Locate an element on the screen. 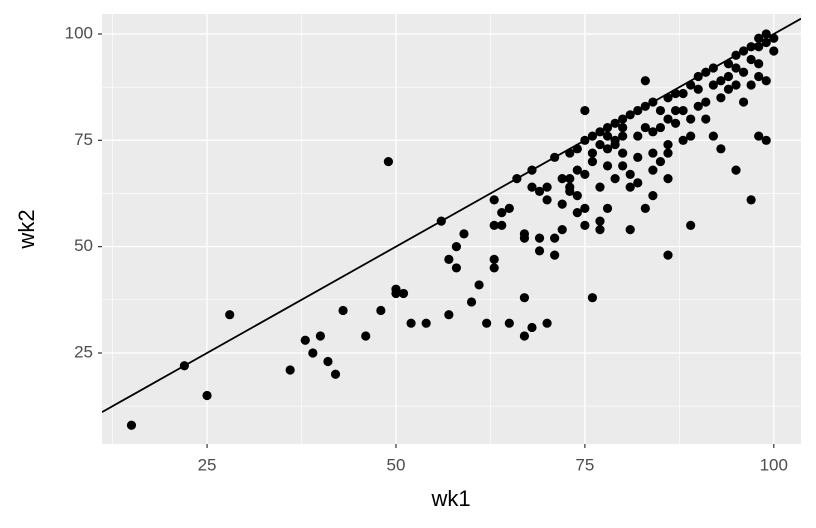 This screenshot has height=528, width=816. y-axis-title: wk2 is located at coordinates (26, 229).